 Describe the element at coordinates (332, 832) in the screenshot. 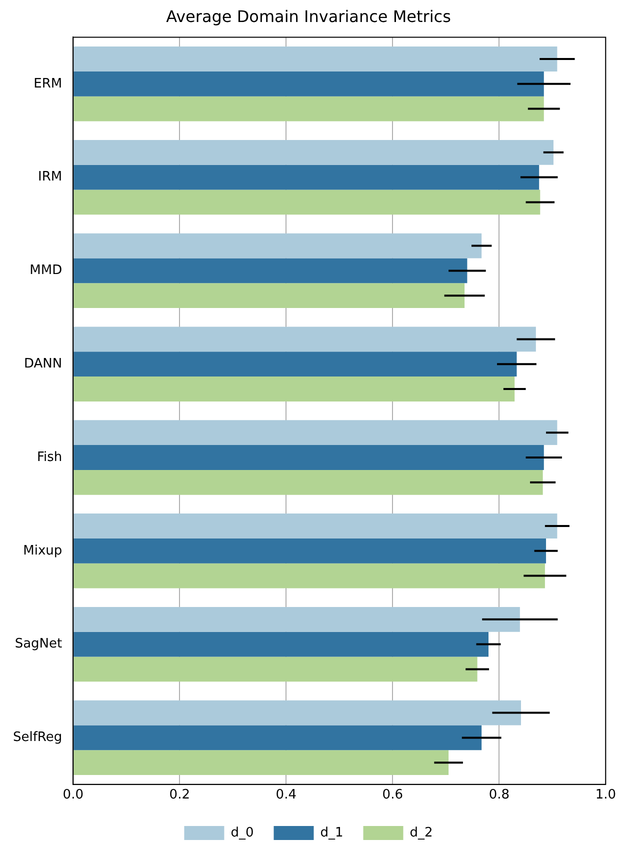

I see `legend-label: d_1` at that location.